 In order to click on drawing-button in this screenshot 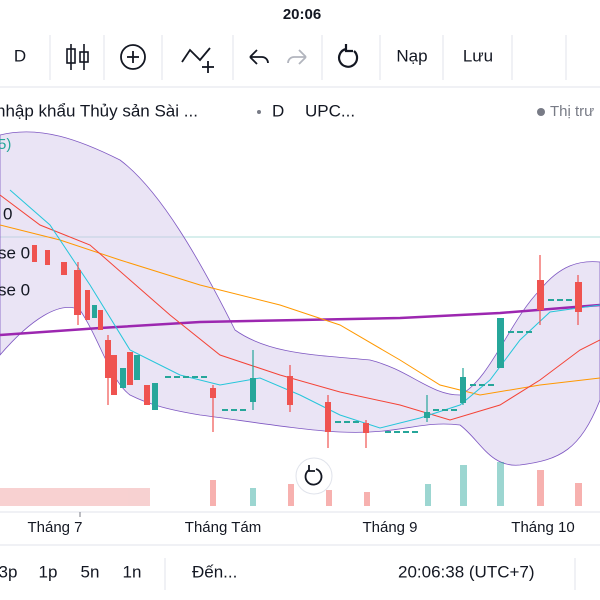, I will do `click(197, 60)`.